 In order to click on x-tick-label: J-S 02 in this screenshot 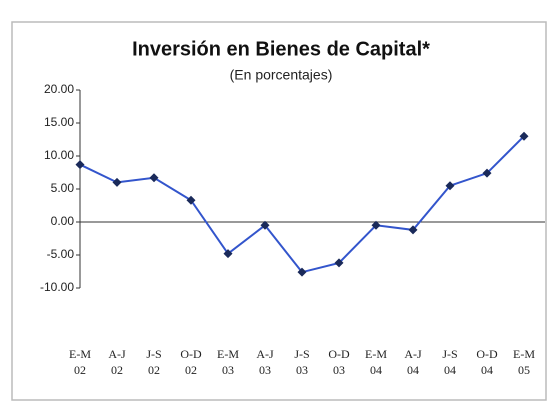, I will do `click(154, 362)`.